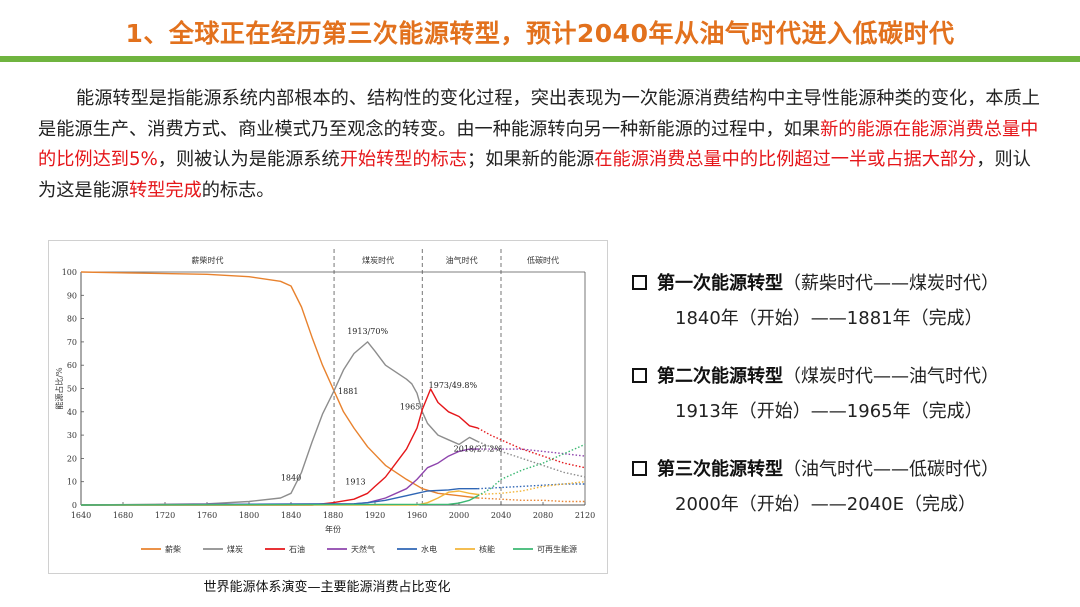 The height and width of the screenshot is (607, 1080). I want to click on legend-label: 核能, so click(487, 549).